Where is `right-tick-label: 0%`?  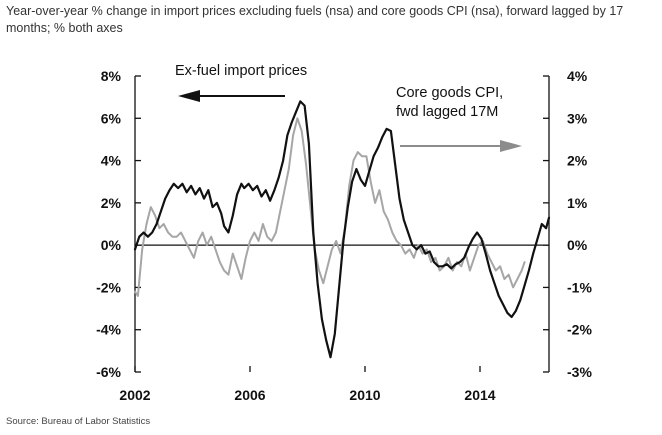 right-tick-label: 0% is located at coordinates (577, 245).